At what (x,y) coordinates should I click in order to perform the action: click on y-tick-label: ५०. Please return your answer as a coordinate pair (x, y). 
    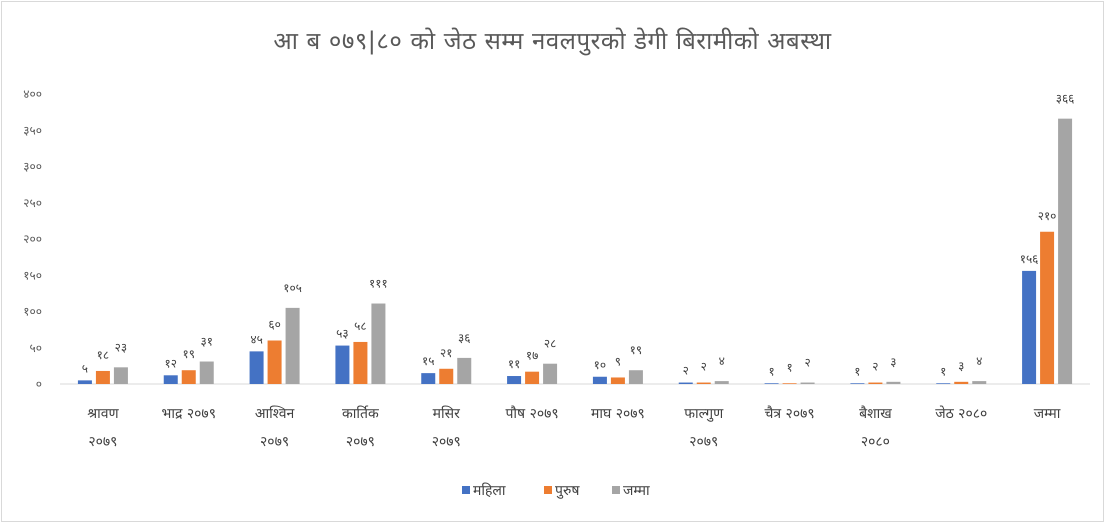
    Looking at the image, I should click on (36, 348).